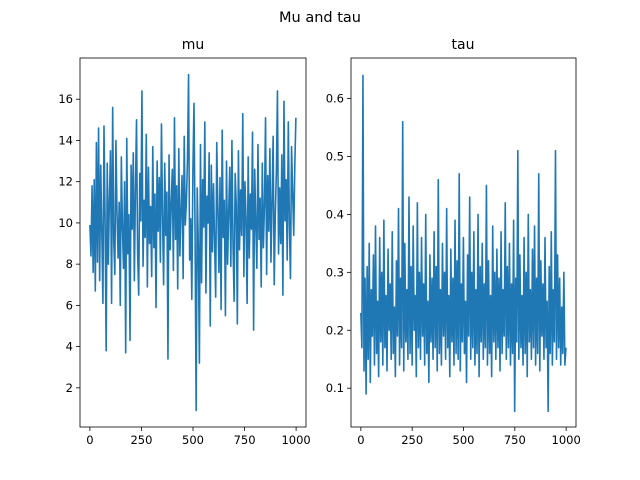 The height and width of the screenshot is (480, 640). What do you see at coordinates (69, 305) in the screenshot?
I see `mu-y-tick-label: 6` at bounding box center [69, 305].